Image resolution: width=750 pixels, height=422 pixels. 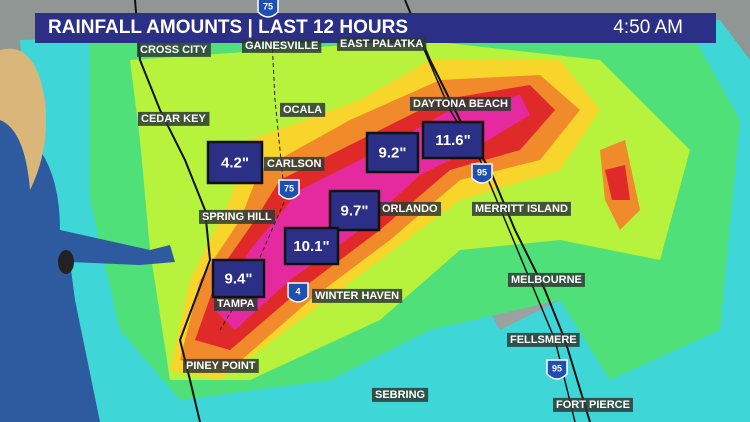 I want to click on header-time: 4:50 AM, so click(x=648, y=27).